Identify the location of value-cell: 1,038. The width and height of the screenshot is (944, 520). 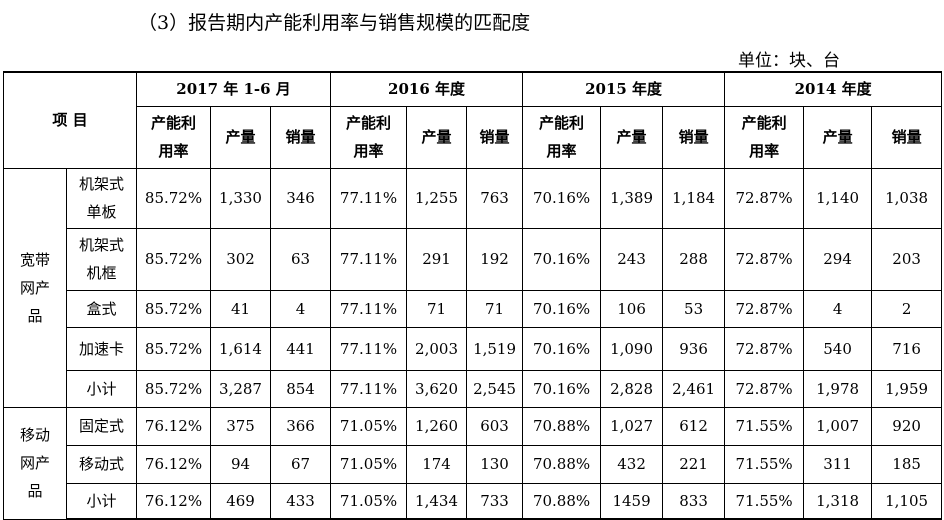
(907, 198).